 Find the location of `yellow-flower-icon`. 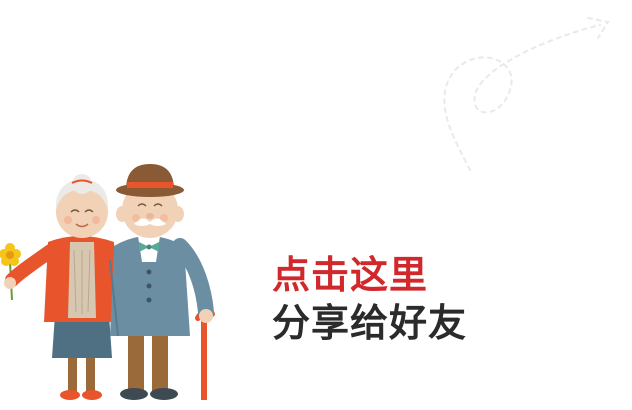

yellow-flower-icon is located at coordinates (10, 272).